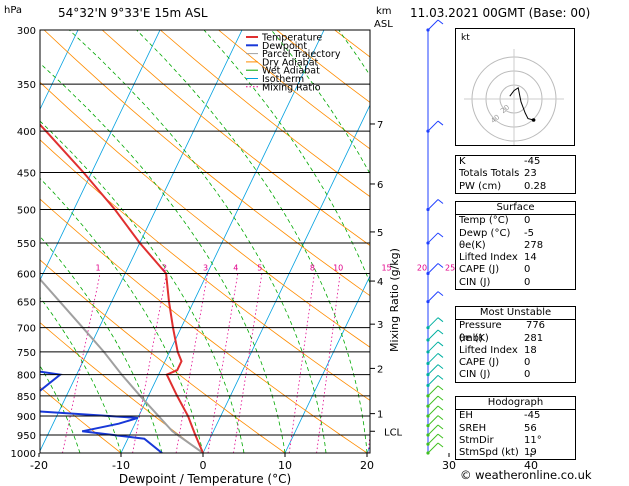 The image size is (629, 486). I want to click on wet-adiabat, so click(286, 157).